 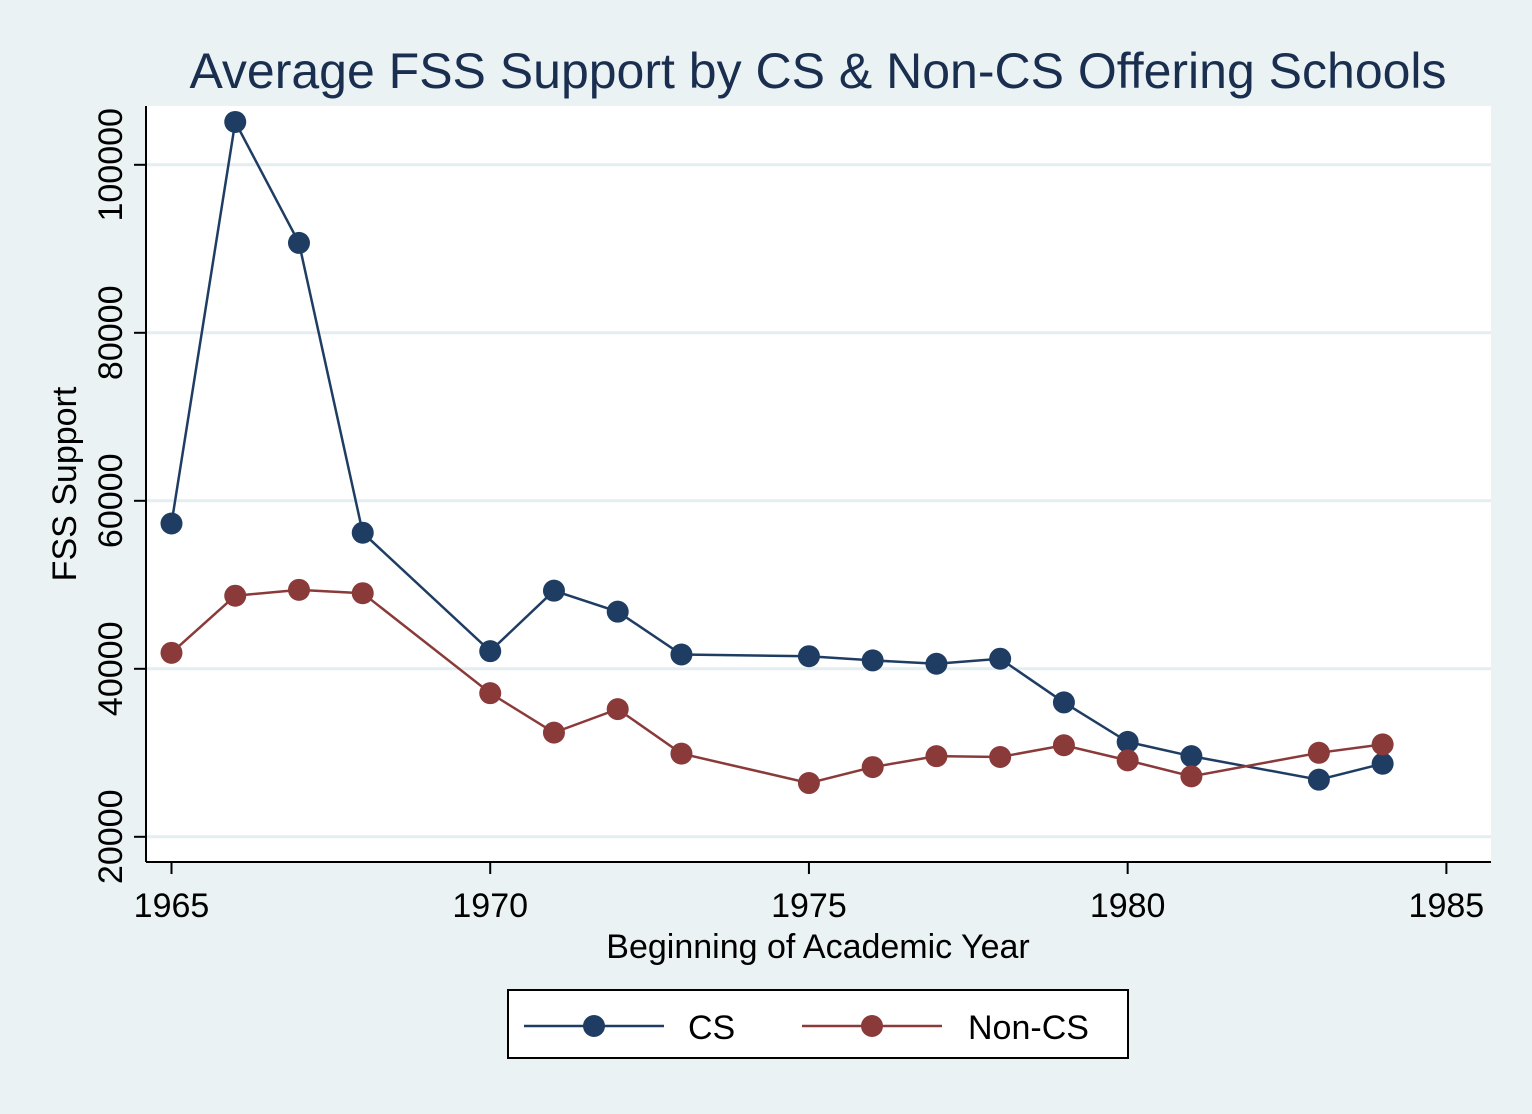 What do you see at coordinates (711, 1028) in the screenshot?
I see `legend-label-cs: CS` at bounding box center [711, 1028].